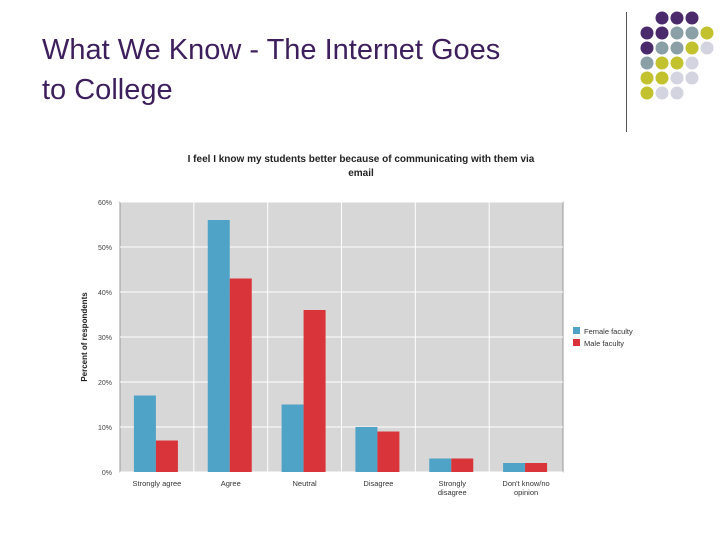 The height and width of the screenshot is (540, 720). Describe the element at coordinates (525, 483) in the screenshot. I see `x-tick-label: Don't know/no` at that location.